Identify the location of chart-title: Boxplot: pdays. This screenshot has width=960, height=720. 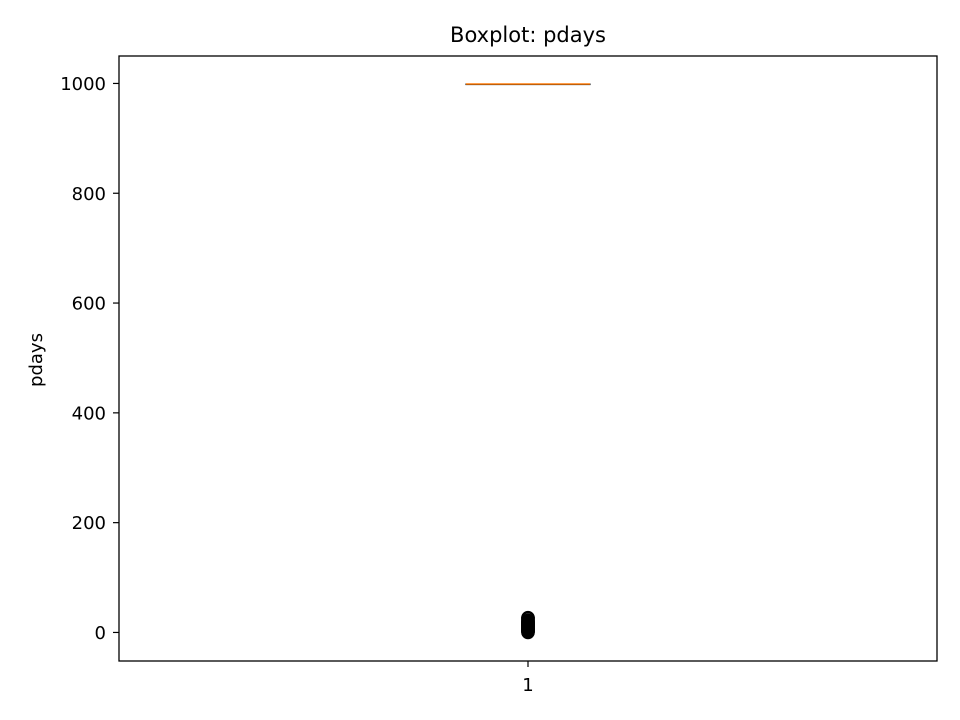
(528, 35).